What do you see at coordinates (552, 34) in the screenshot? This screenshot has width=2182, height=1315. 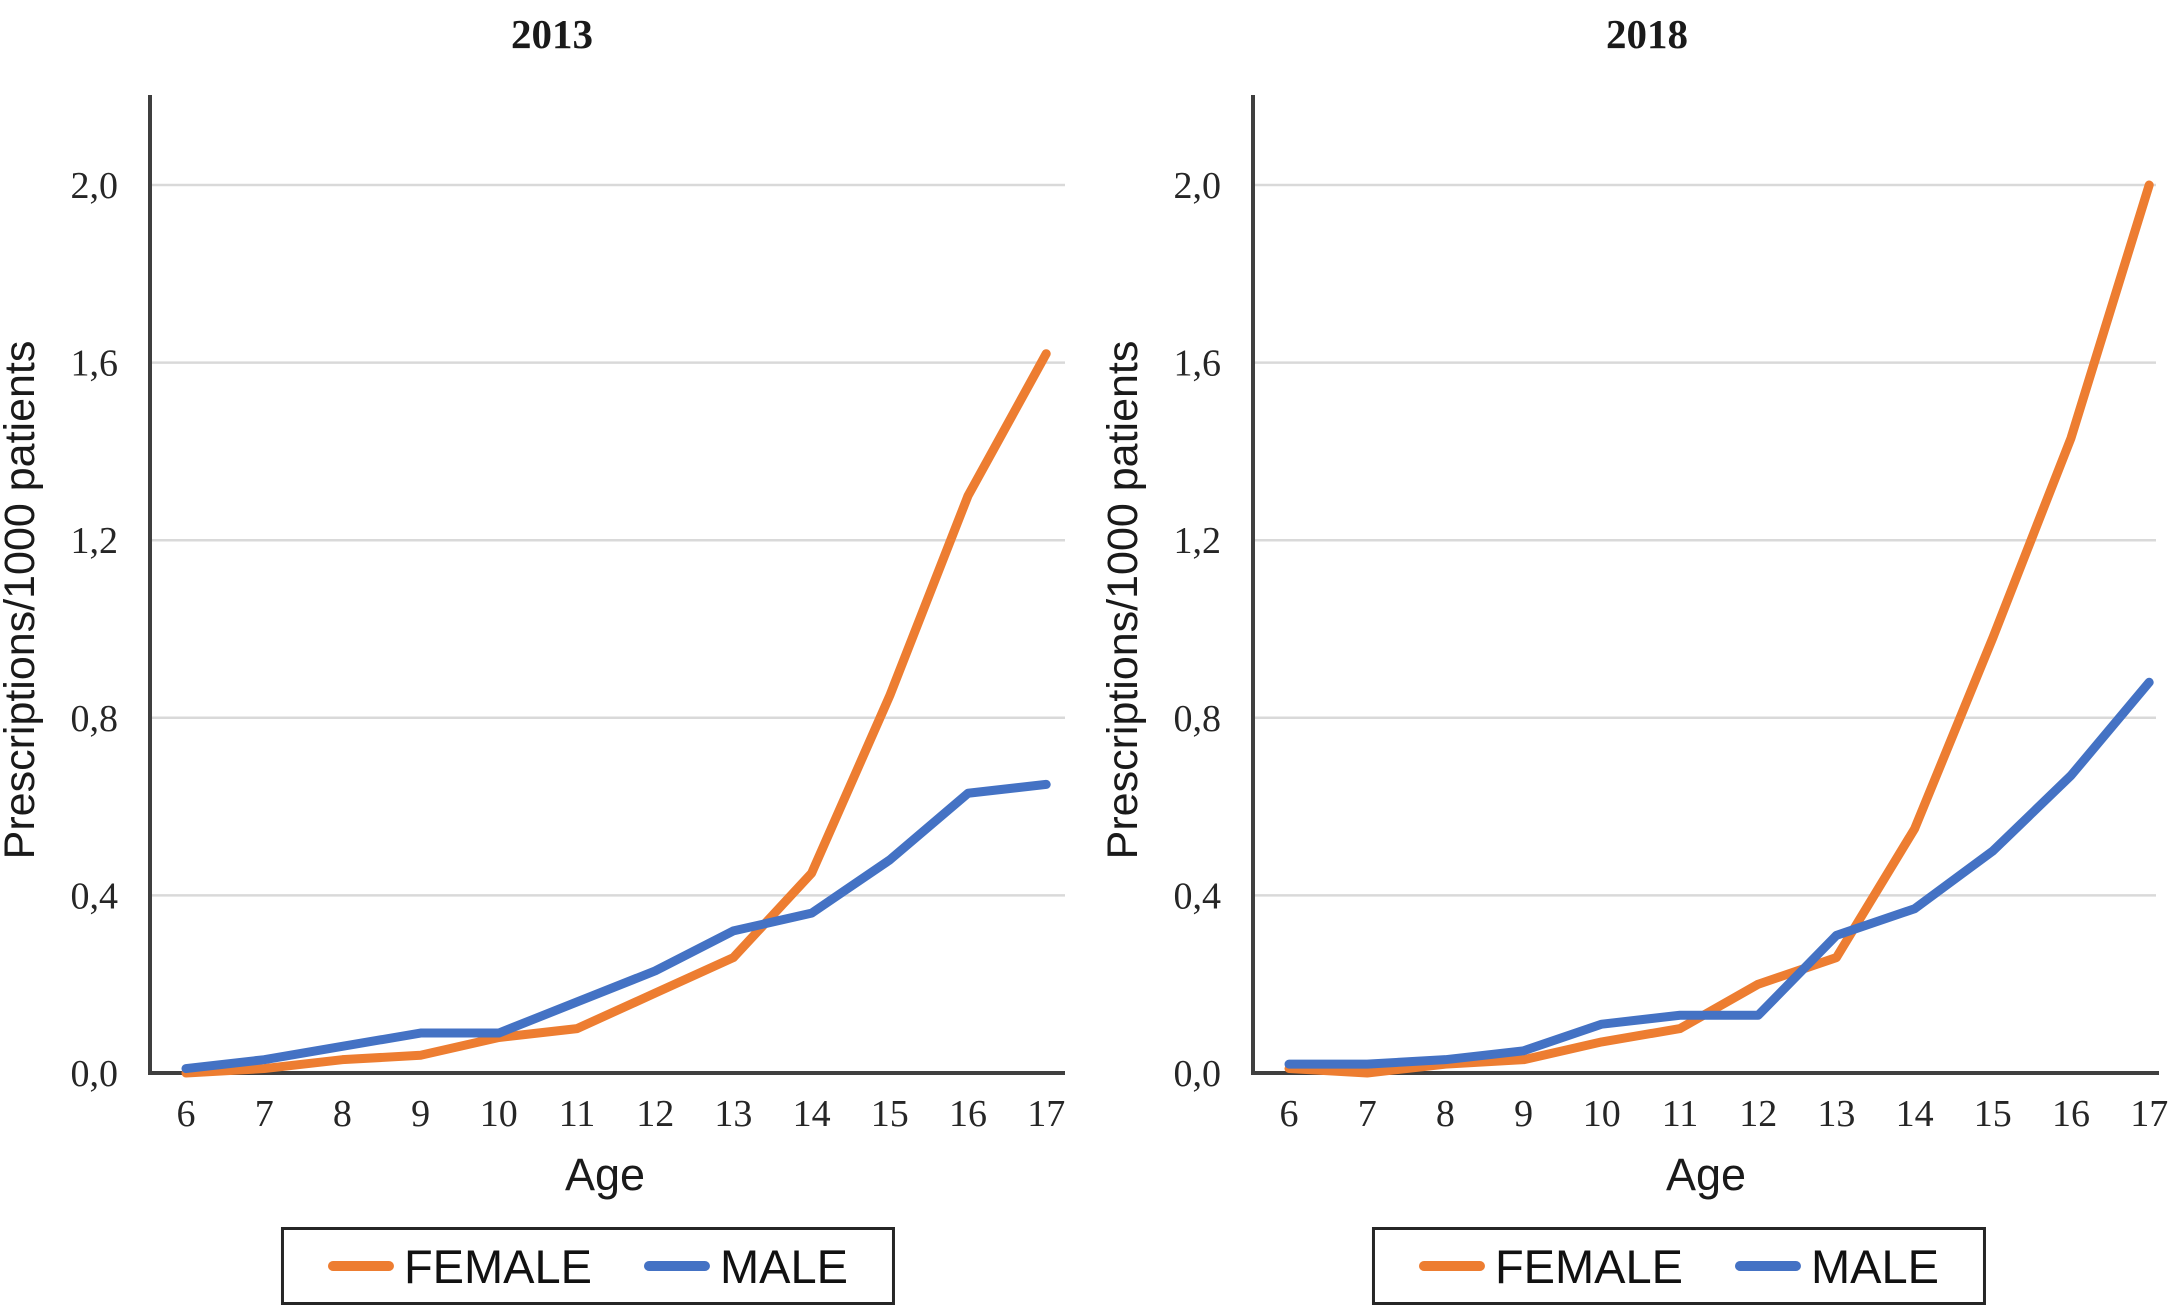 I see `chart-title: 2013` at bounding box center [552, 34].